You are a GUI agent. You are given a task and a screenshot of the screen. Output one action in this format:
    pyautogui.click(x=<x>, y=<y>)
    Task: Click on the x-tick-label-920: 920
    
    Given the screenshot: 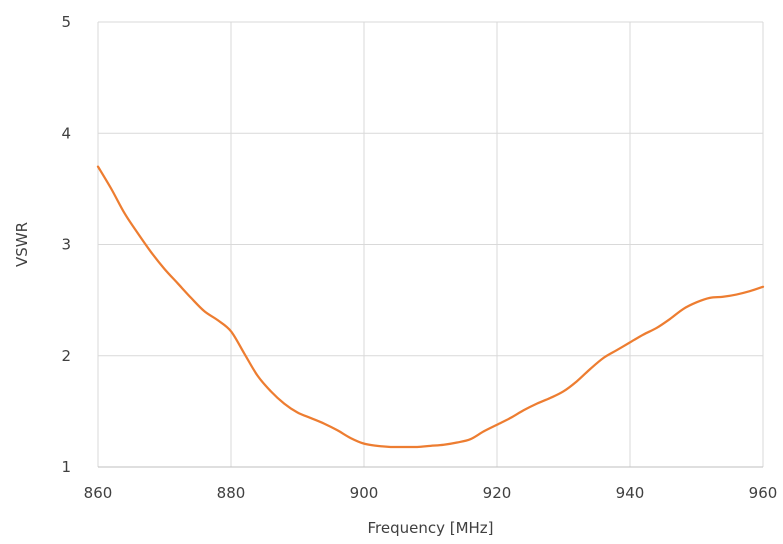 What is the action you would take?
    pyautogui.click(x=497, y=493)
    